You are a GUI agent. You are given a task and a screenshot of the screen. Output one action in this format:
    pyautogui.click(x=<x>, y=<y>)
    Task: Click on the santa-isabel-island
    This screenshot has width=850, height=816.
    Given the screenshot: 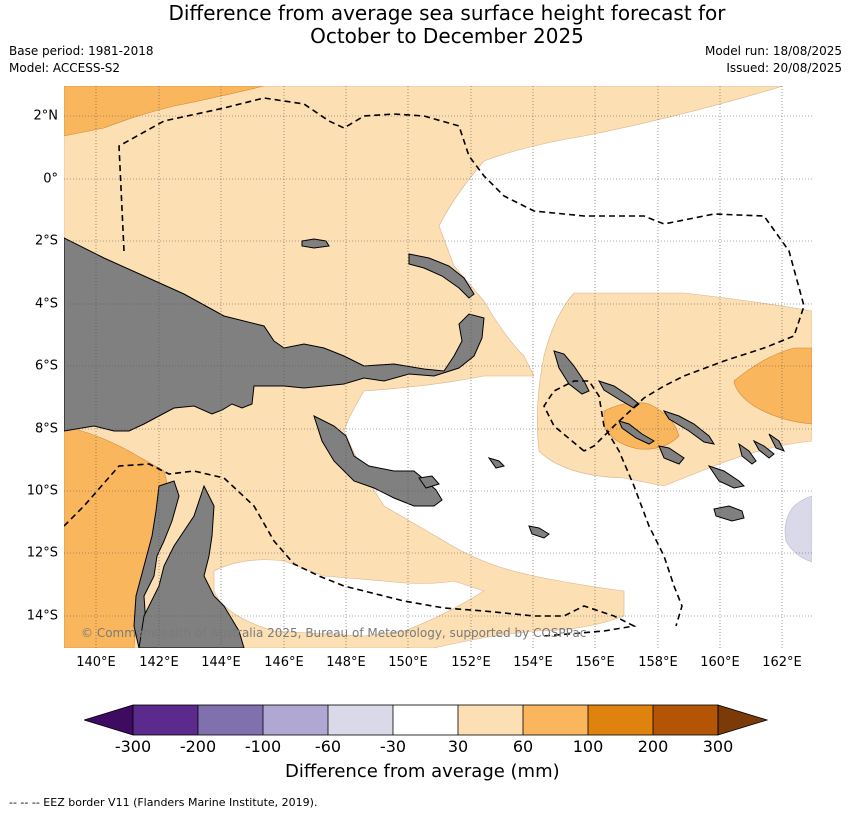 What is the action you would take?
    pyautogui.click(x=689, y=427)
    